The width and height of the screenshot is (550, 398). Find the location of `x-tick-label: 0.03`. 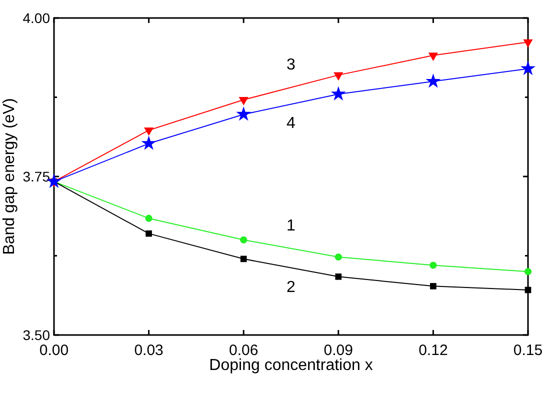

x-tick-label: 0.03 is located at coordinates (149, 350).